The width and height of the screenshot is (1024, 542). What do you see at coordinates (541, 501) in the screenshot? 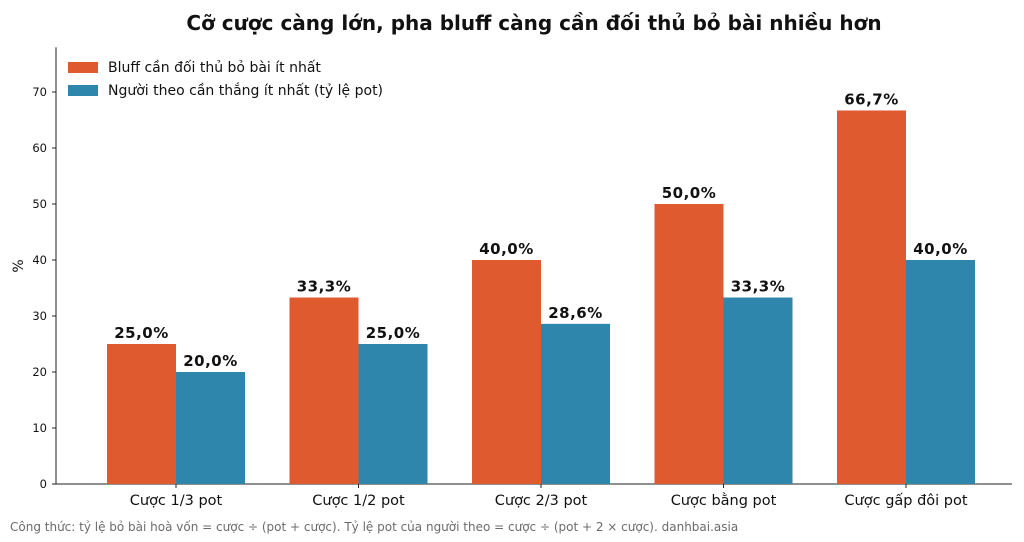
I see `x-tick-label: Cược 2/3 pot` at bounding box center [541, 501].